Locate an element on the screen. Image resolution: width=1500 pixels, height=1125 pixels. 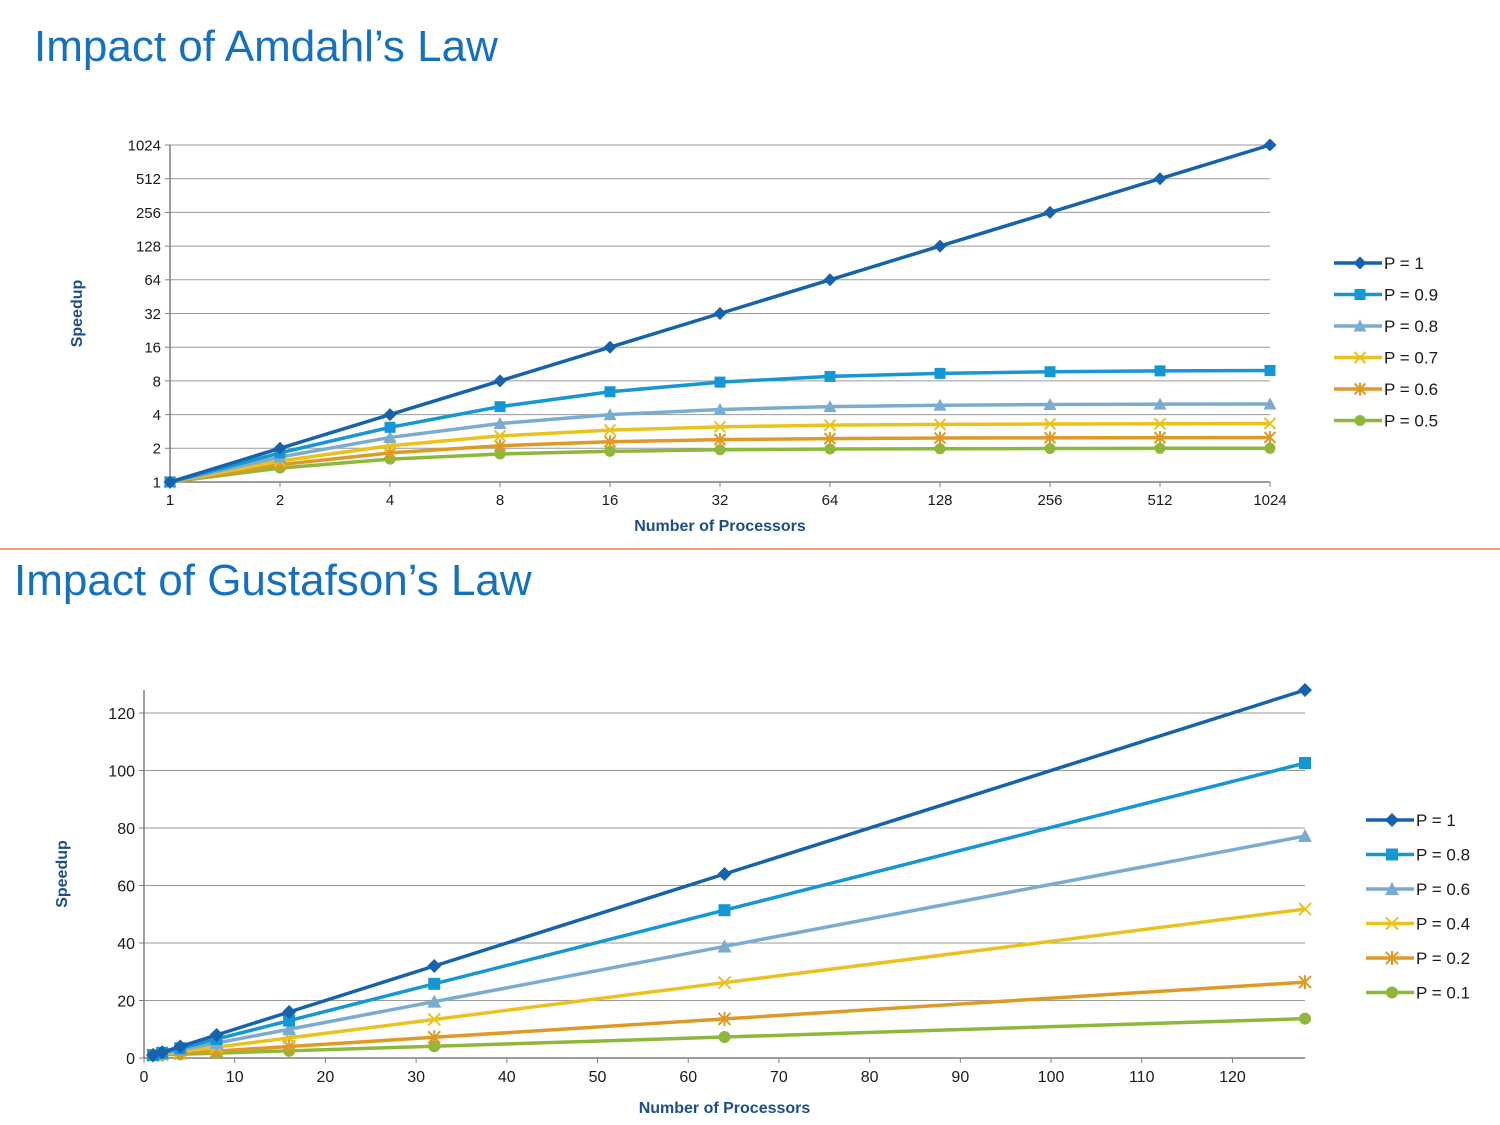
legend-label: P = 0.9 is located at coordinates (1411, 295).